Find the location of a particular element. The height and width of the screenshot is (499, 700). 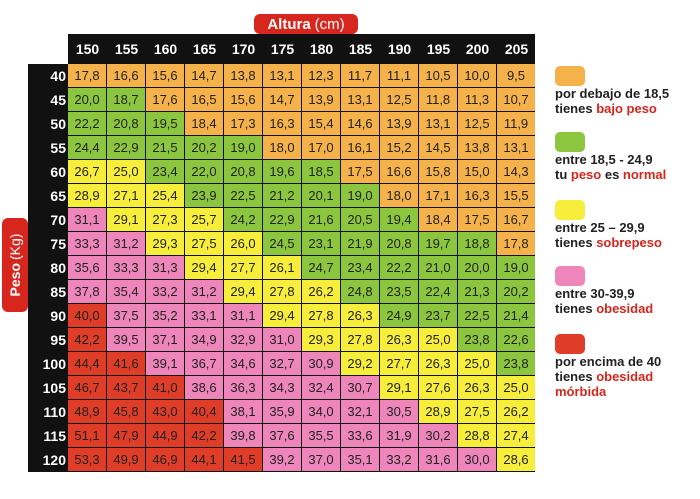

height-header-190: 190 is located at coordinates (399, 49).